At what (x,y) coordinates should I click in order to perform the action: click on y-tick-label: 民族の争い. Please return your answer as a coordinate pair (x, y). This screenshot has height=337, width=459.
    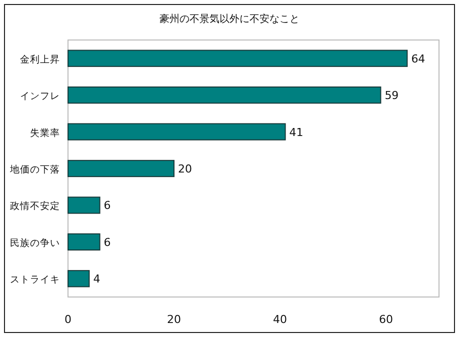
    Looking at the image, I should click on (35, 242).